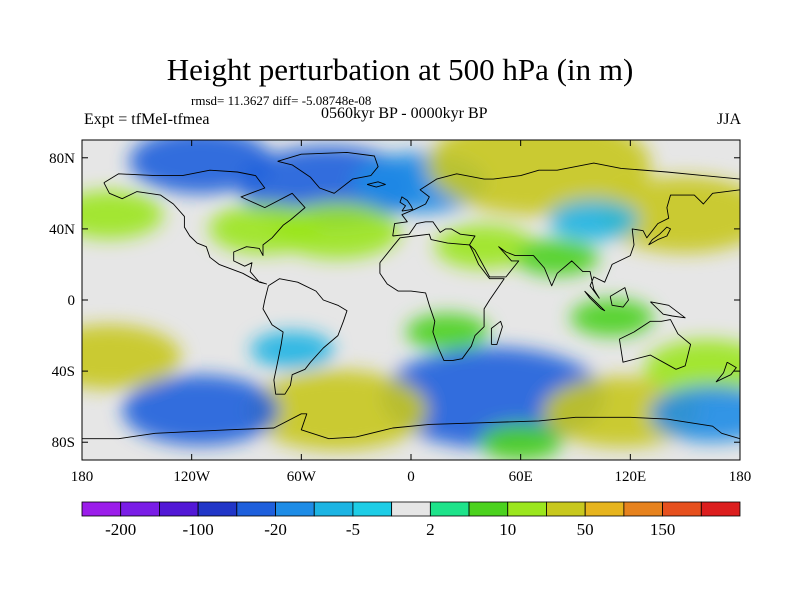 The width and height of the screenshot is (800, 600). I want to click on coastline-north-america, so click(204, 227).